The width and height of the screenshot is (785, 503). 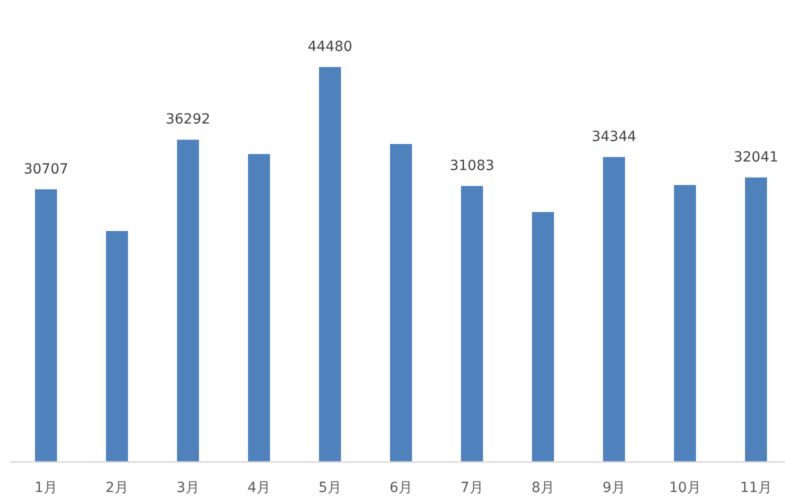 I want to click on x-tick-label: 5月, so click(x=330, y=488).